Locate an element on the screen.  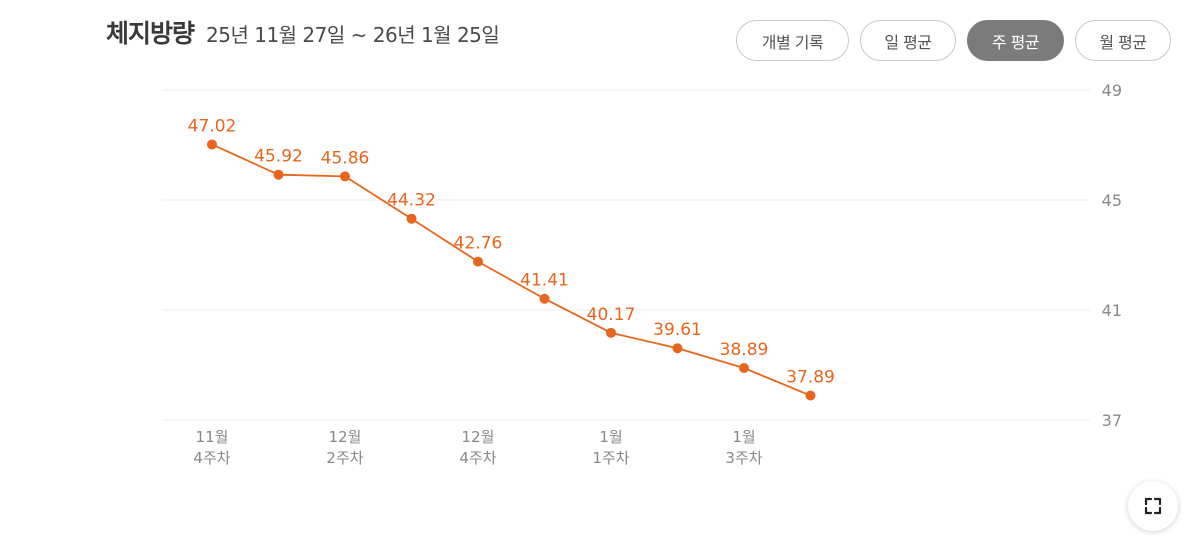
x-tick-label: 3주차 is located at coordinates (743, 458).